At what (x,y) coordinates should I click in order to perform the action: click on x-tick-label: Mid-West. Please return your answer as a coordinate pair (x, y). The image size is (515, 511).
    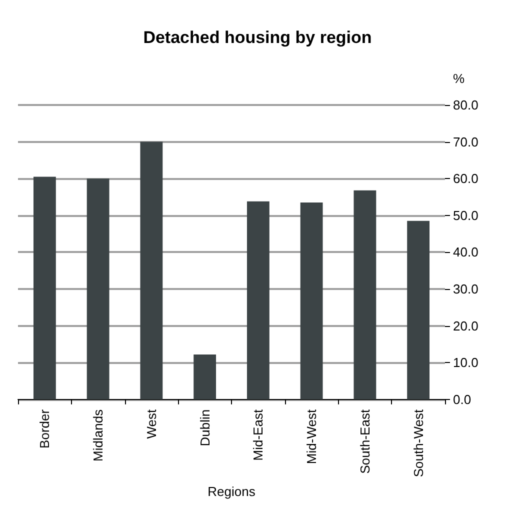
    Looking at the image, I should click on (312, 436).